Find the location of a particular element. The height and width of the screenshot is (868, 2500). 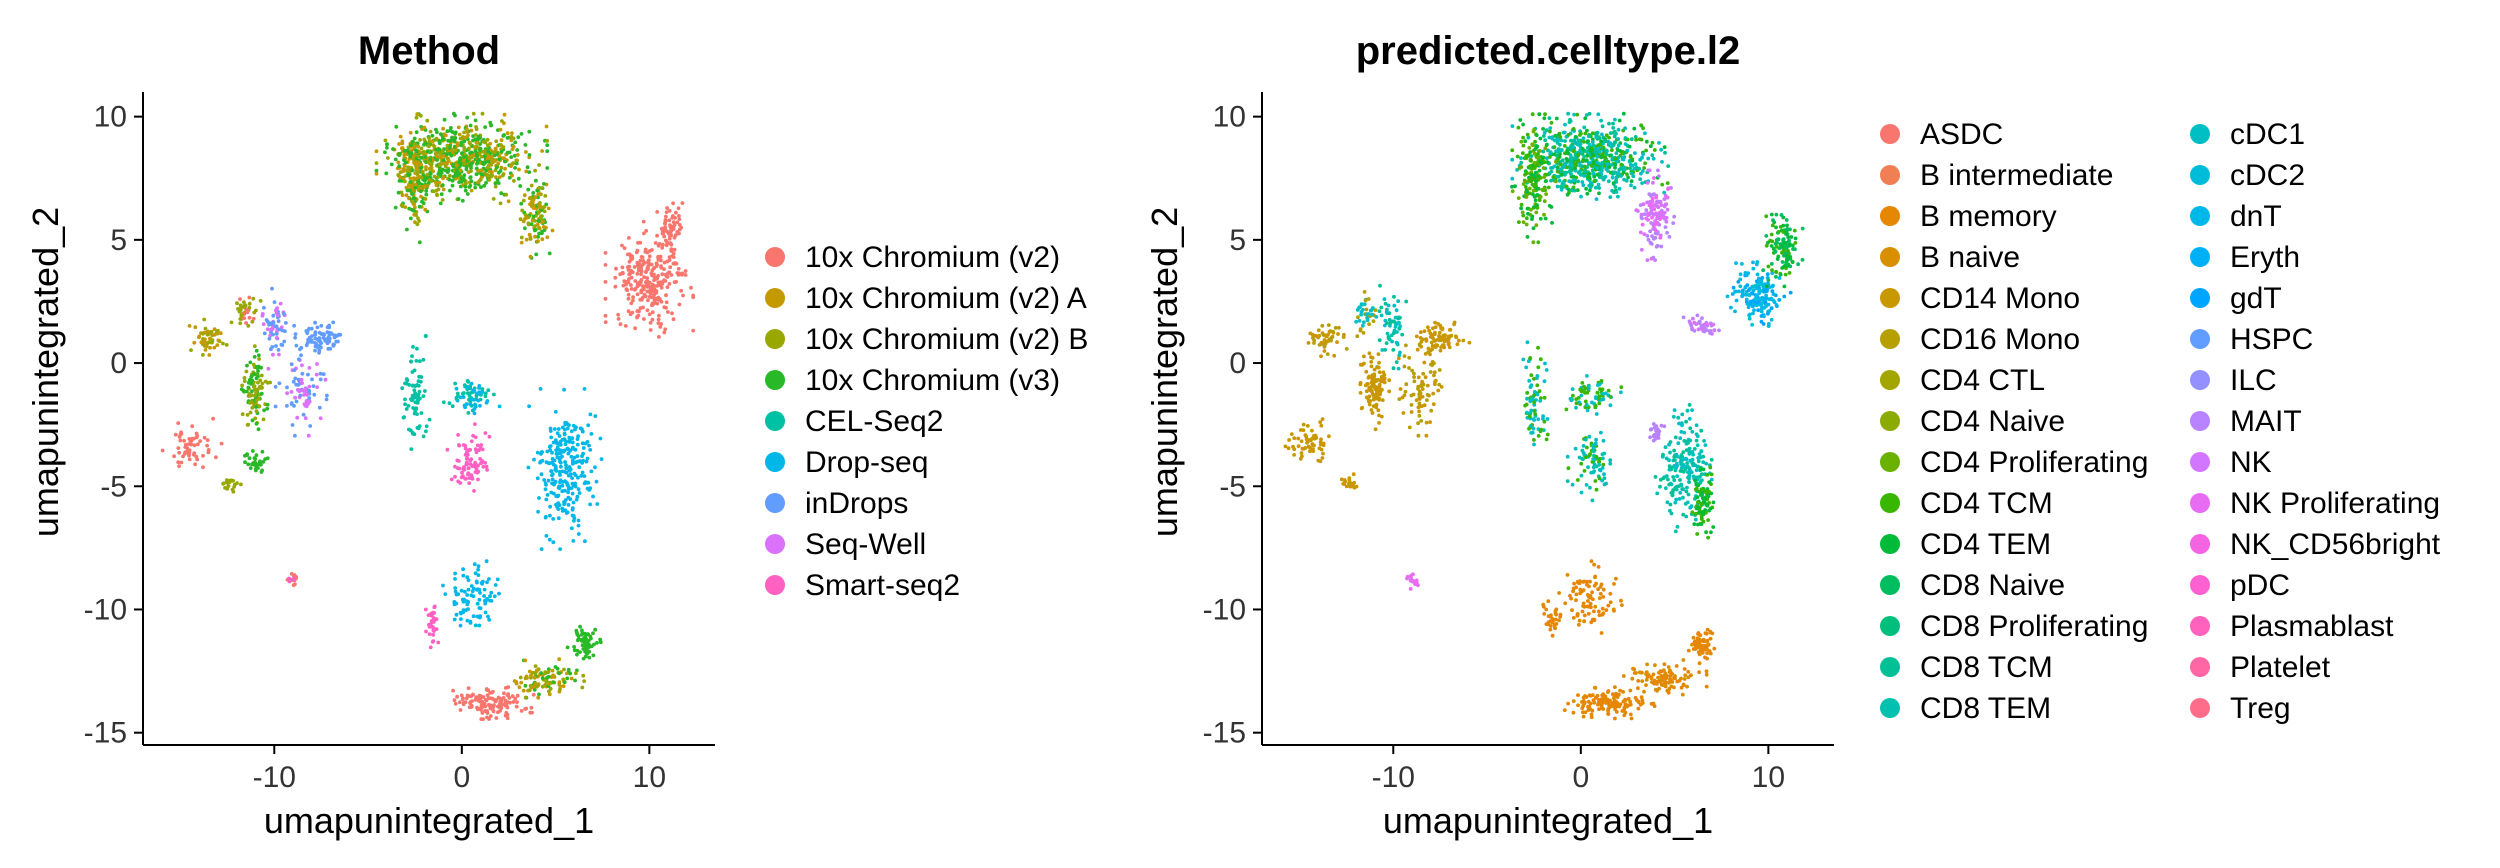

legend-label: 10x Chromium (v2) A is located at coordinates (946, 298).